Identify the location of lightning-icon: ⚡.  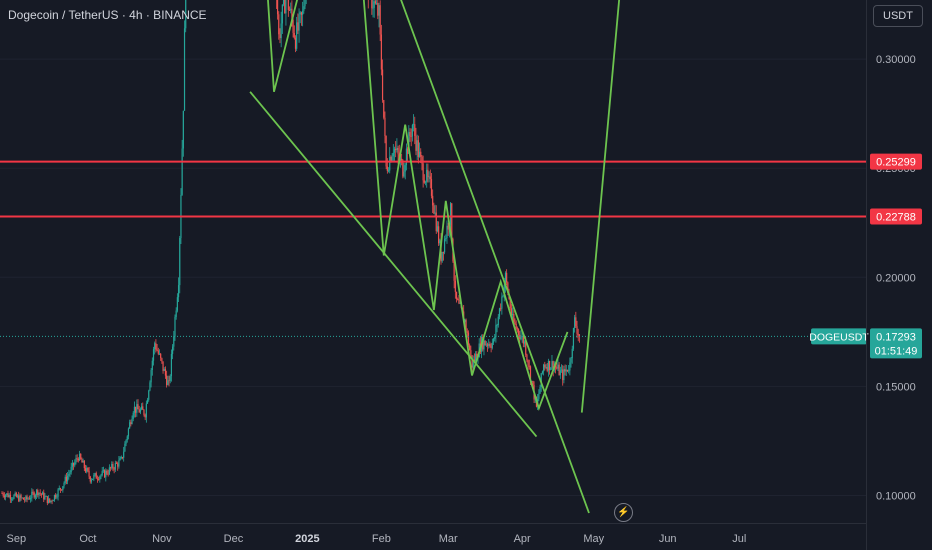
(623, 512).